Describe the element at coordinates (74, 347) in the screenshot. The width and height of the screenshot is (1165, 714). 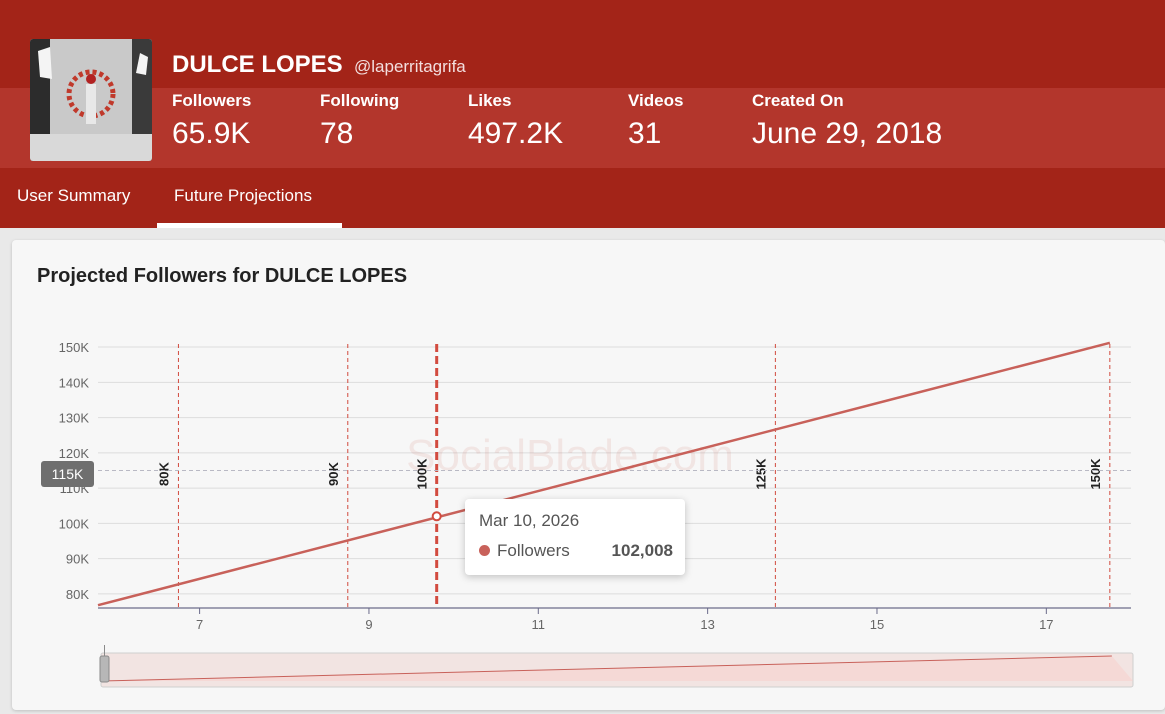
I see `y-tick-label: 150K` at that location.